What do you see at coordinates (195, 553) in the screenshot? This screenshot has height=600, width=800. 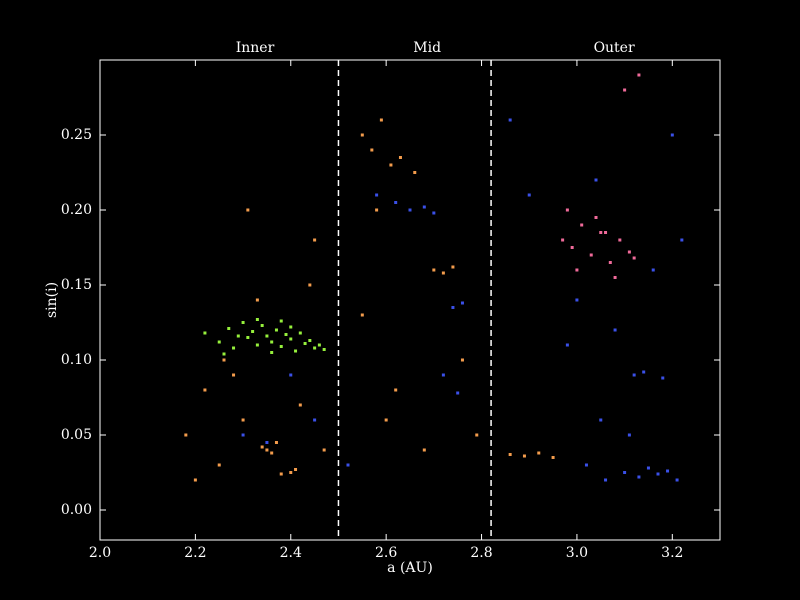 I see `x-tick-label: 2.2` at bounding box center [195, 553].